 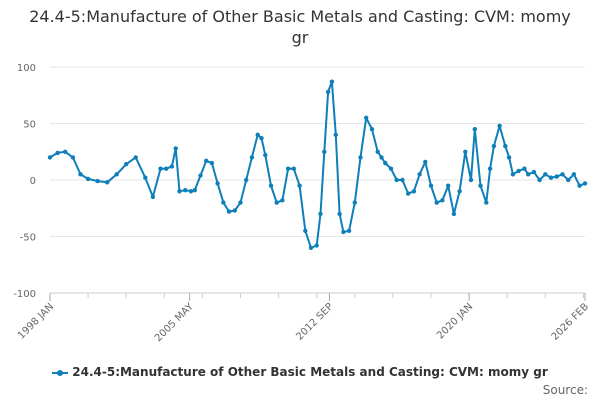 I want to click on y-tick-label: 100, so click(x=26, y=68).